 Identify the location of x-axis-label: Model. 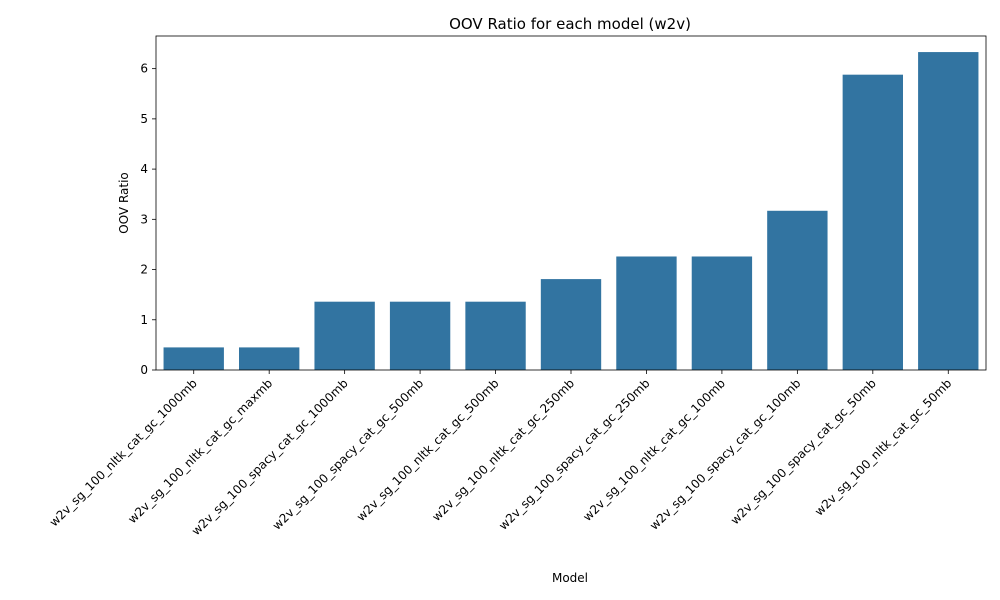
(570, 578).